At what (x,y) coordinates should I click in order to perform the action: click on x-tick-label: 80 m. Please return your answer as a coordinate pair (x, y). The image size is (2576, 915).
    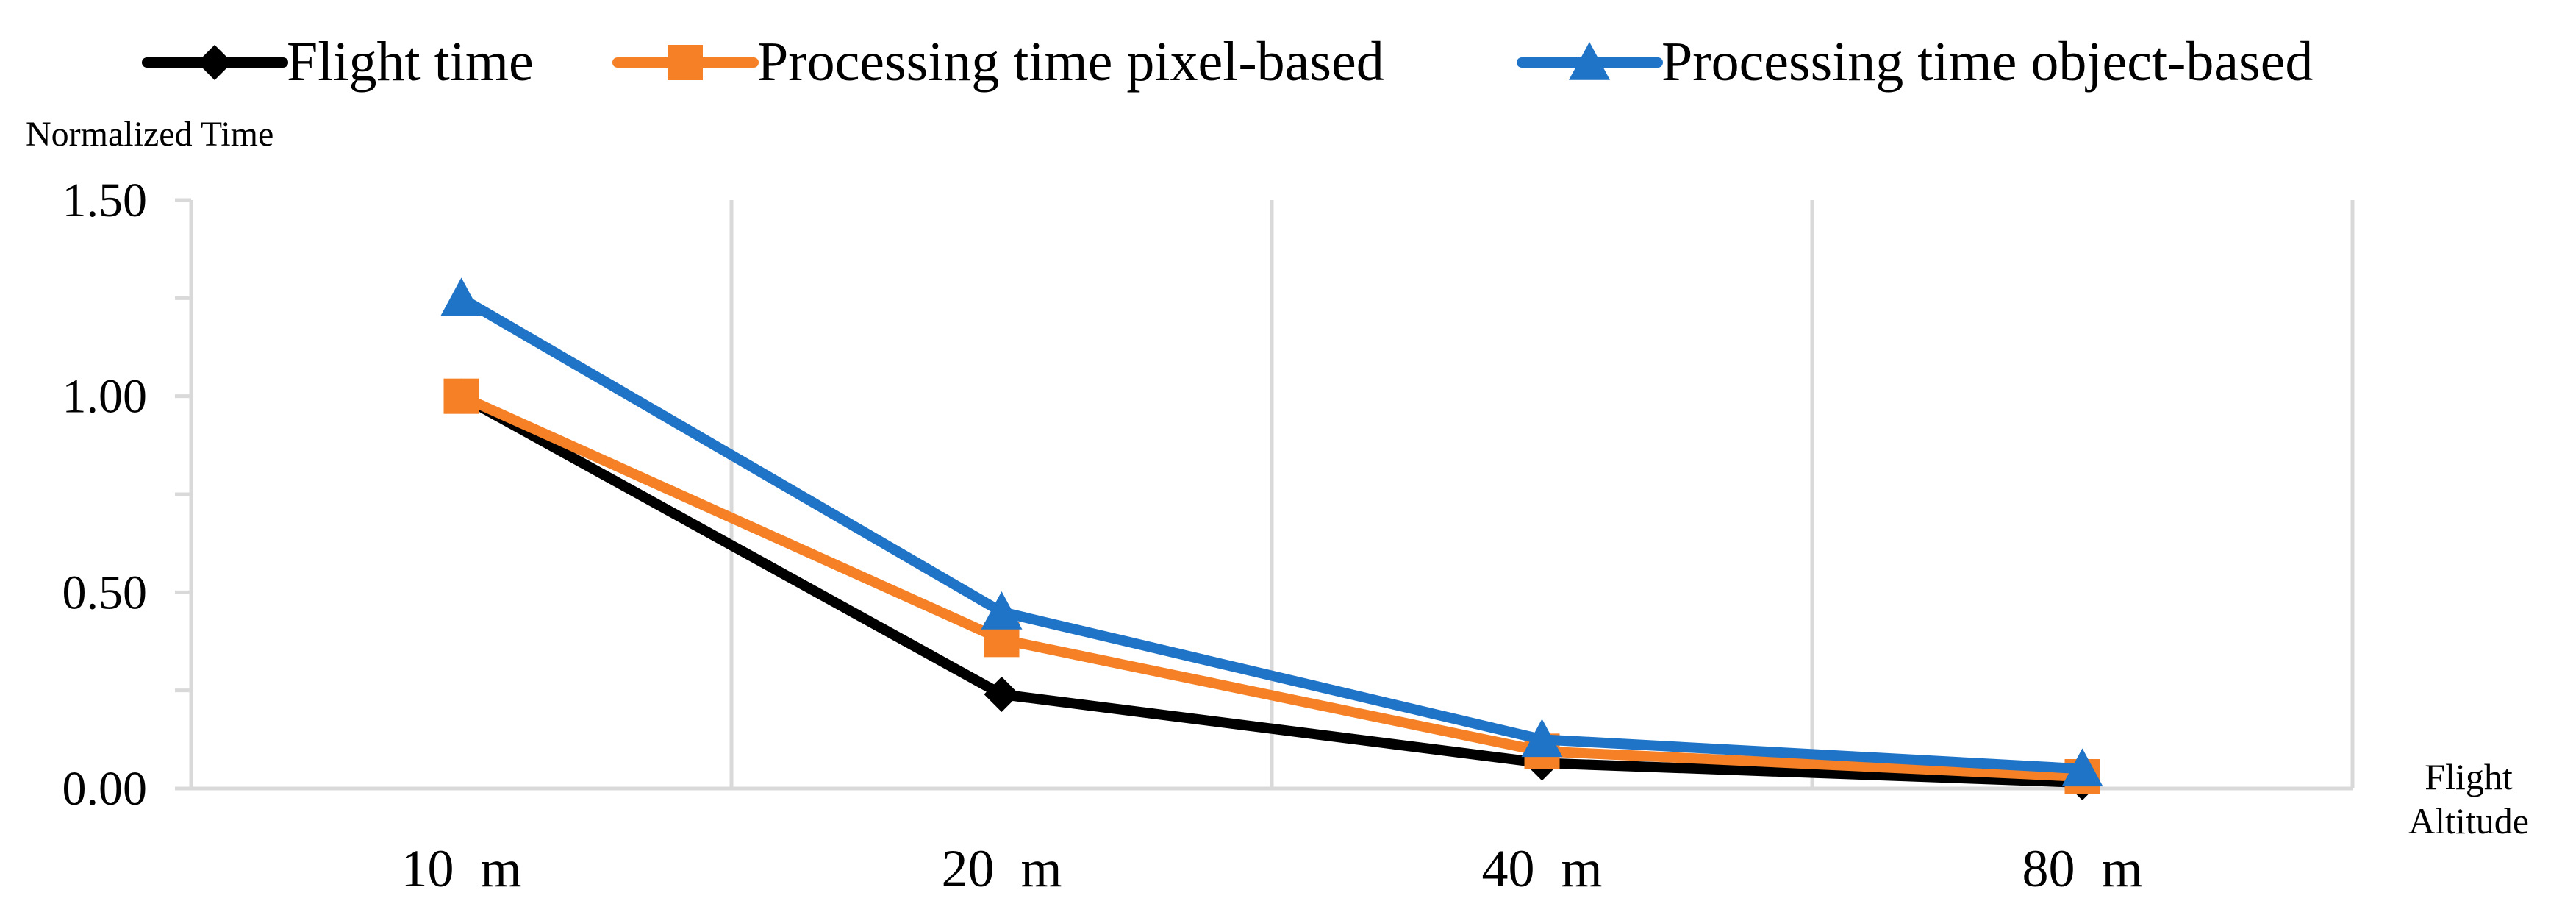
    Looking at the image, I should click on (2082, 869).